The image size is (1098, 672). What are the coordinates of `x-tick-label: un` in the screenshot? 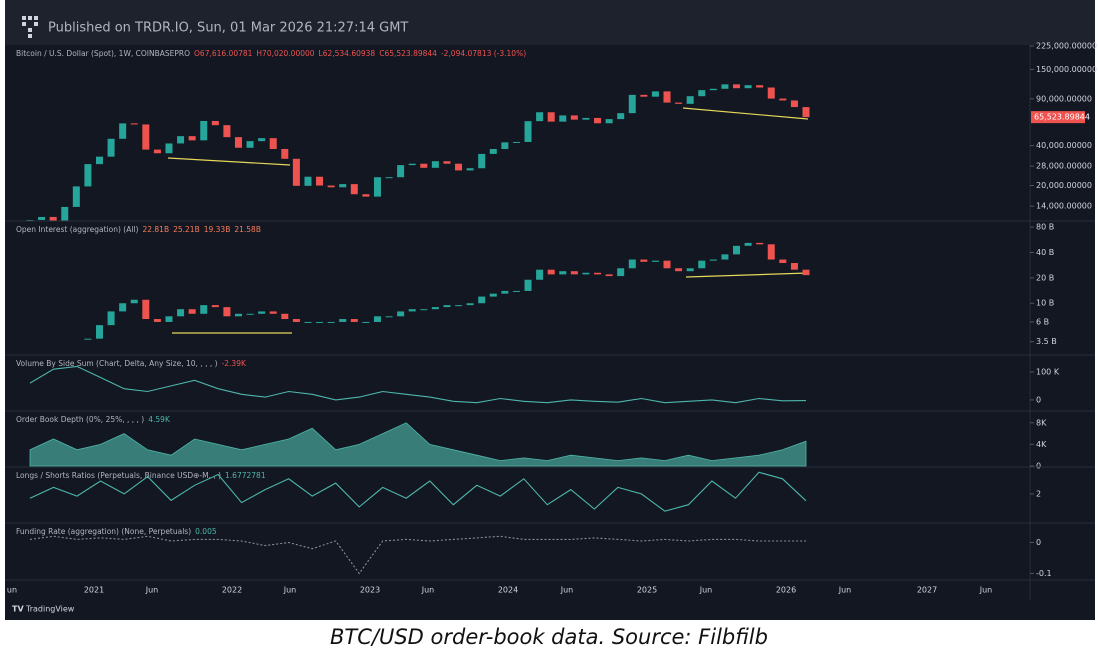 It's located at (12, 590).